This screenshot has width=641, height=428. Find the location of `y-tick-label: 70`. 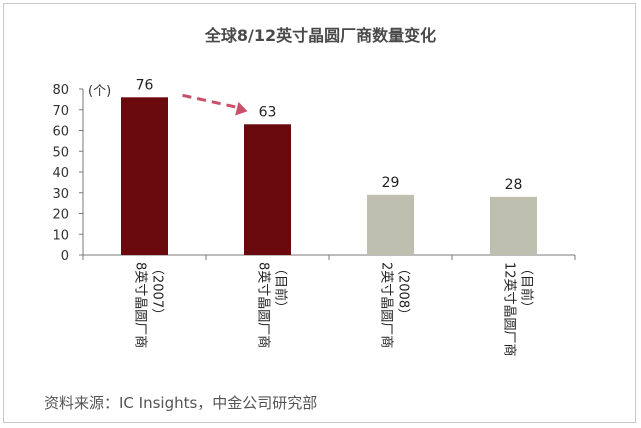

y-tick-label: 70 is located at coordinates (60, 111).